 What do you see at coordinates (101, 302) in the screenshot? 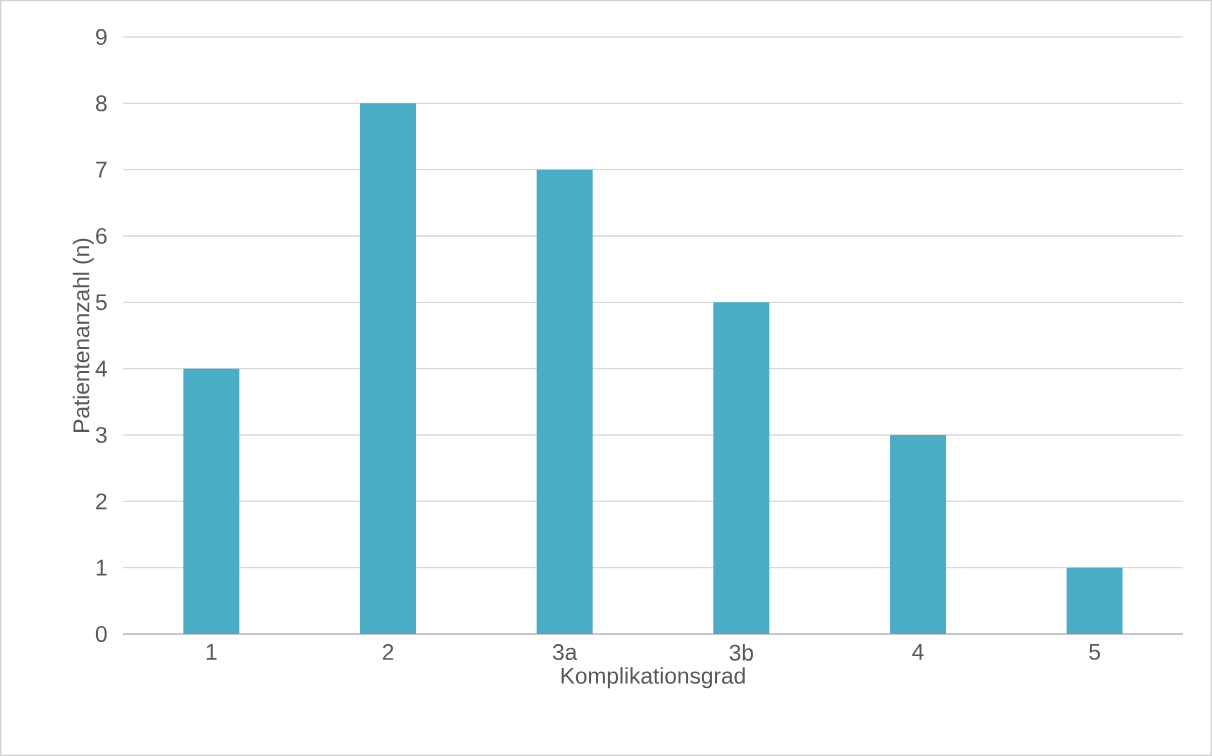
I see `y-tick-label: 5` at bounding box center [101, 302].